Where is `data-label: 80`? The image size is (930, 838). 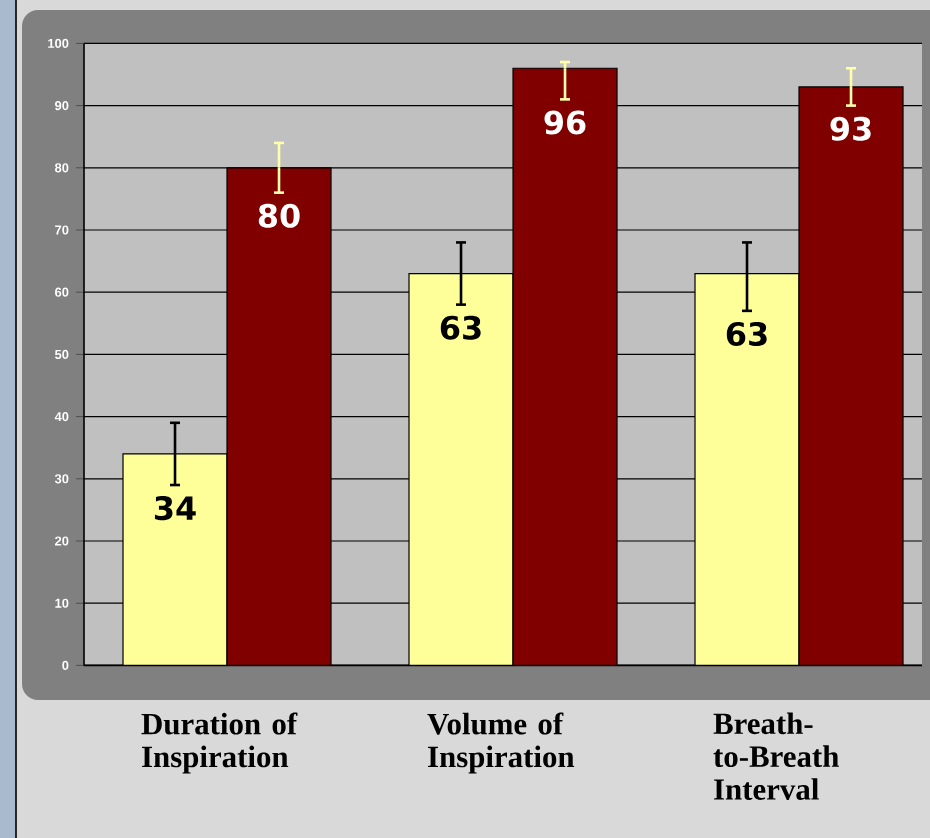 data-label: 80 is located at coordinates (279, 215).